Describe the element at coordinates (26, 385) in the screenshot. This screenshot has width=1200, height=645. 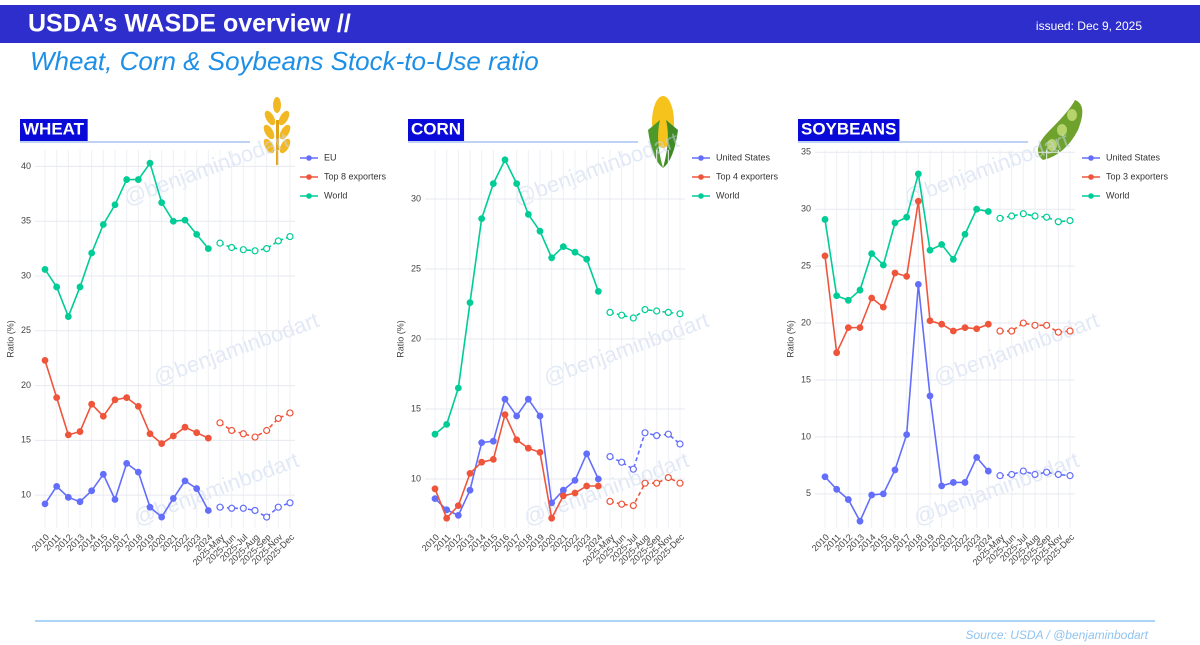
I see `y-tick-label: 20` at that location.